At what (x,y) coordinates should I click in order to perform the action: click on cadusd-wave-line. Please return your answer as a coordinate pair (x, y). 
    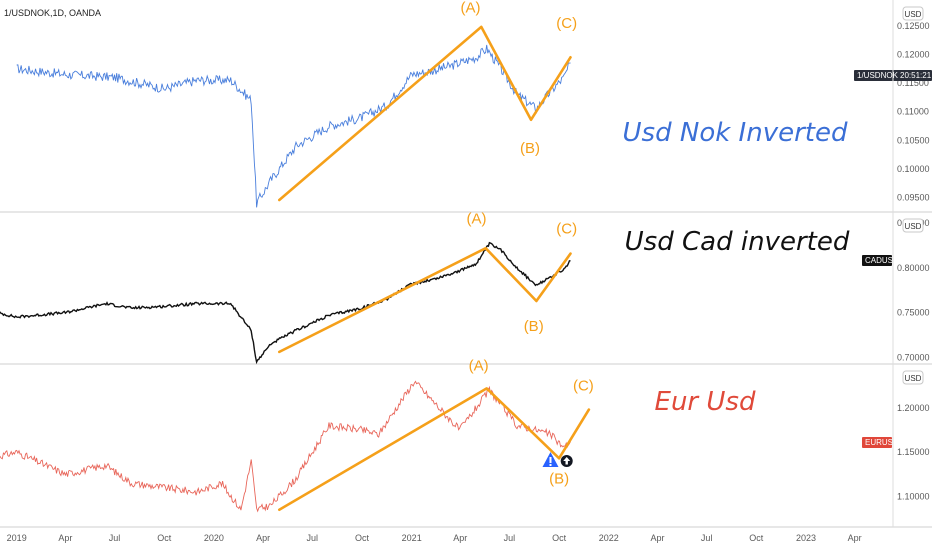
    Looking at the image, I should click on (424, 300).